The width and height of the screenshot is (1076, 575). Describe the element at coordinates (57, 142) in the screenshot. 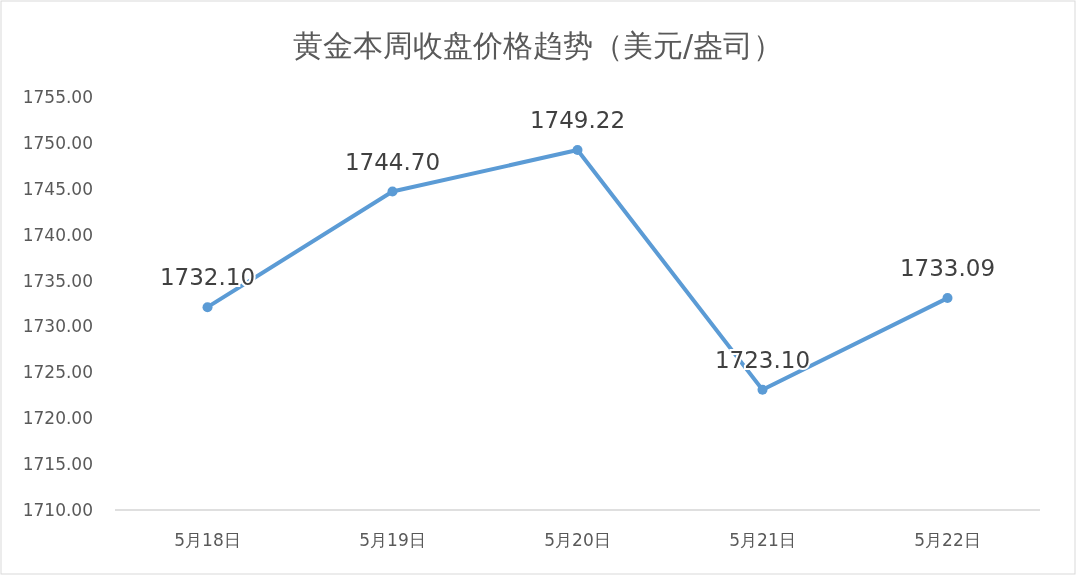

I see `y-tick-label: 1750.00` at that location.